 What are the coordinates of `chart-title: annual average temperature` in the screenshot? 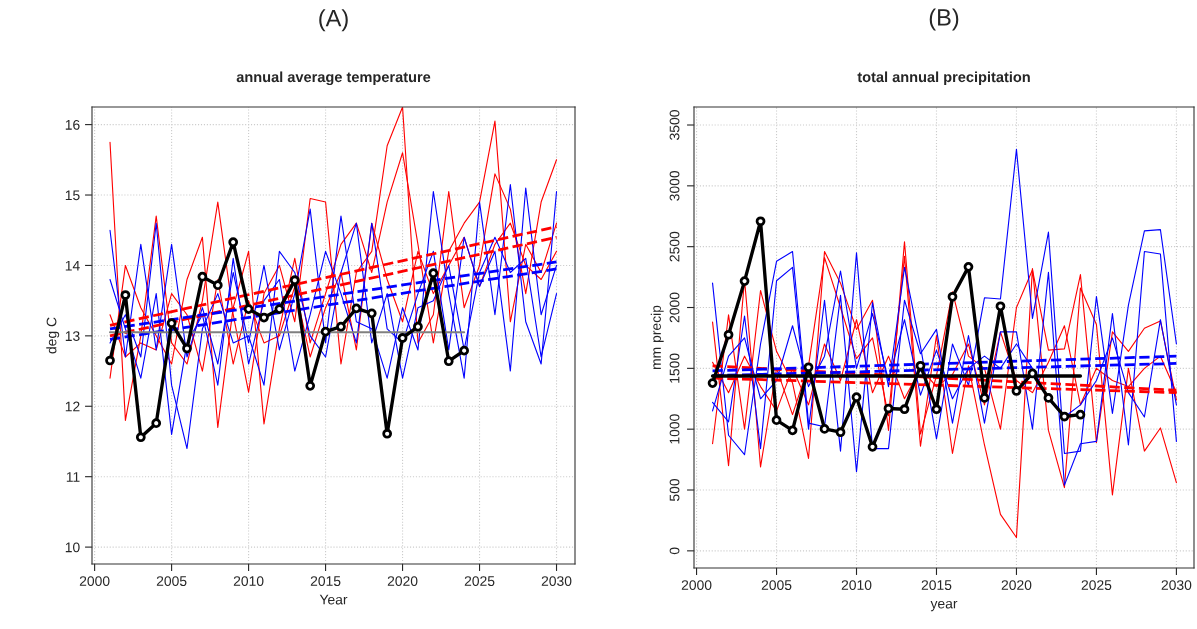 It's located at (333, 78).